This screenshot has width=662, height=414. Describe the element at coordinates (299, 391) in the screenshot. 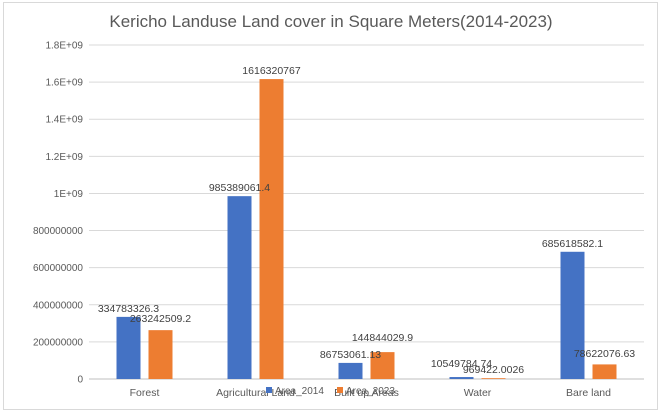

I see `legend-entry: Area_2014` at that location.